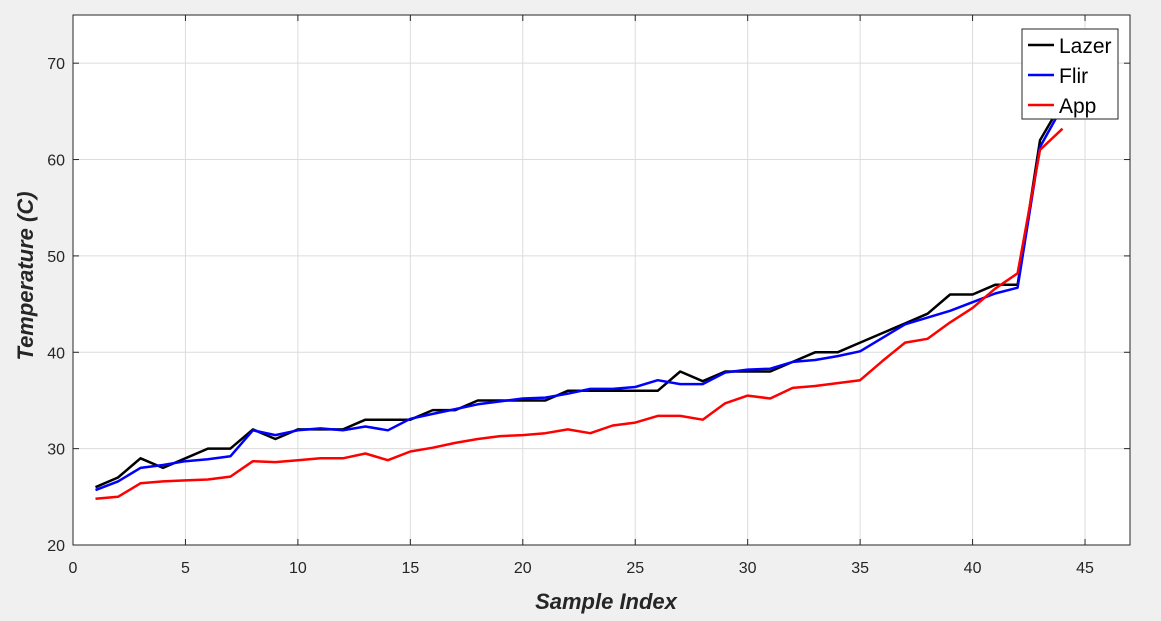 The height and width of the screenshot is (621, 1161). I want to click on y-tick-label: 20, so click(56, 546).